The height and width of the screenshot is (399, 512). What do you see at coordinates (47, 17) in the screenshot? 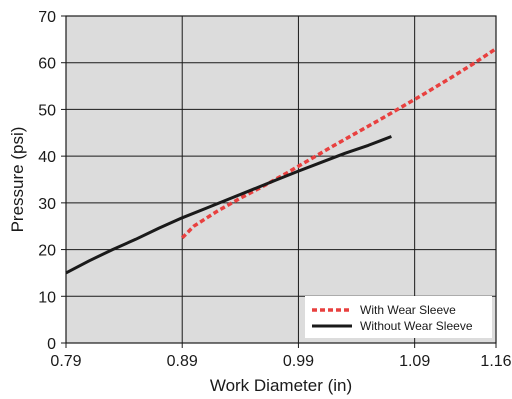
I see `y-tick-label: 70` at bounding box center [47, 17].